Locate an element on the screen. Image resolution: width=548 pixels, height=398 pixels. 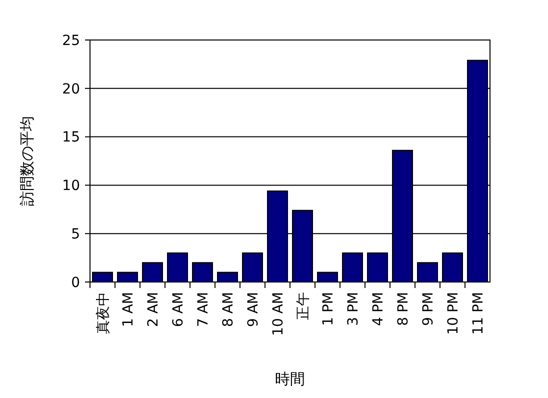
x-tick-label: 1 PM is located at coordinates (328, 309).